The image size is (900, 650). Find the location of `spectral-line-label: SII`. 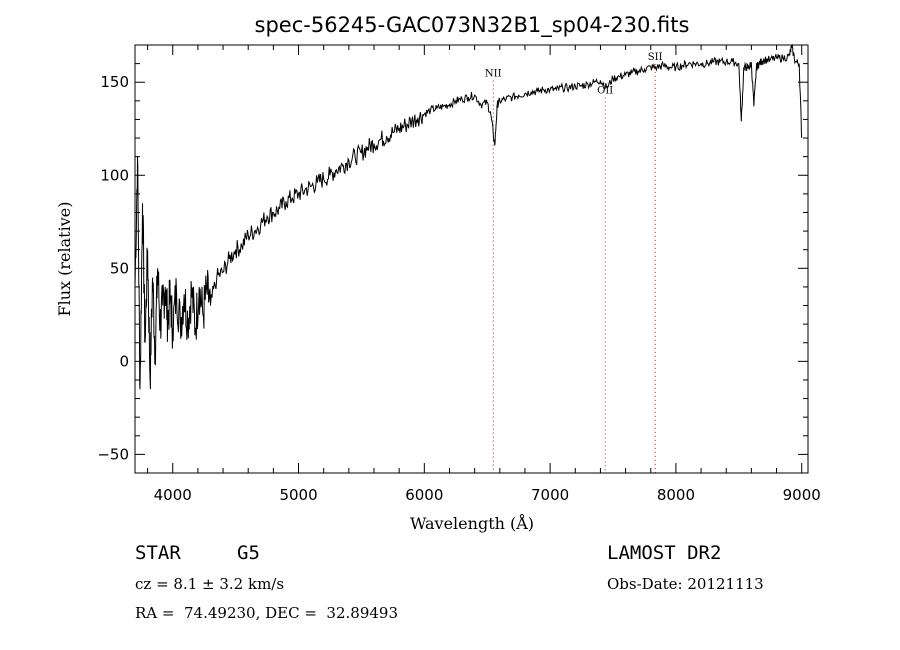

spectral-line-label: SII is located at coordinates (655, 57).